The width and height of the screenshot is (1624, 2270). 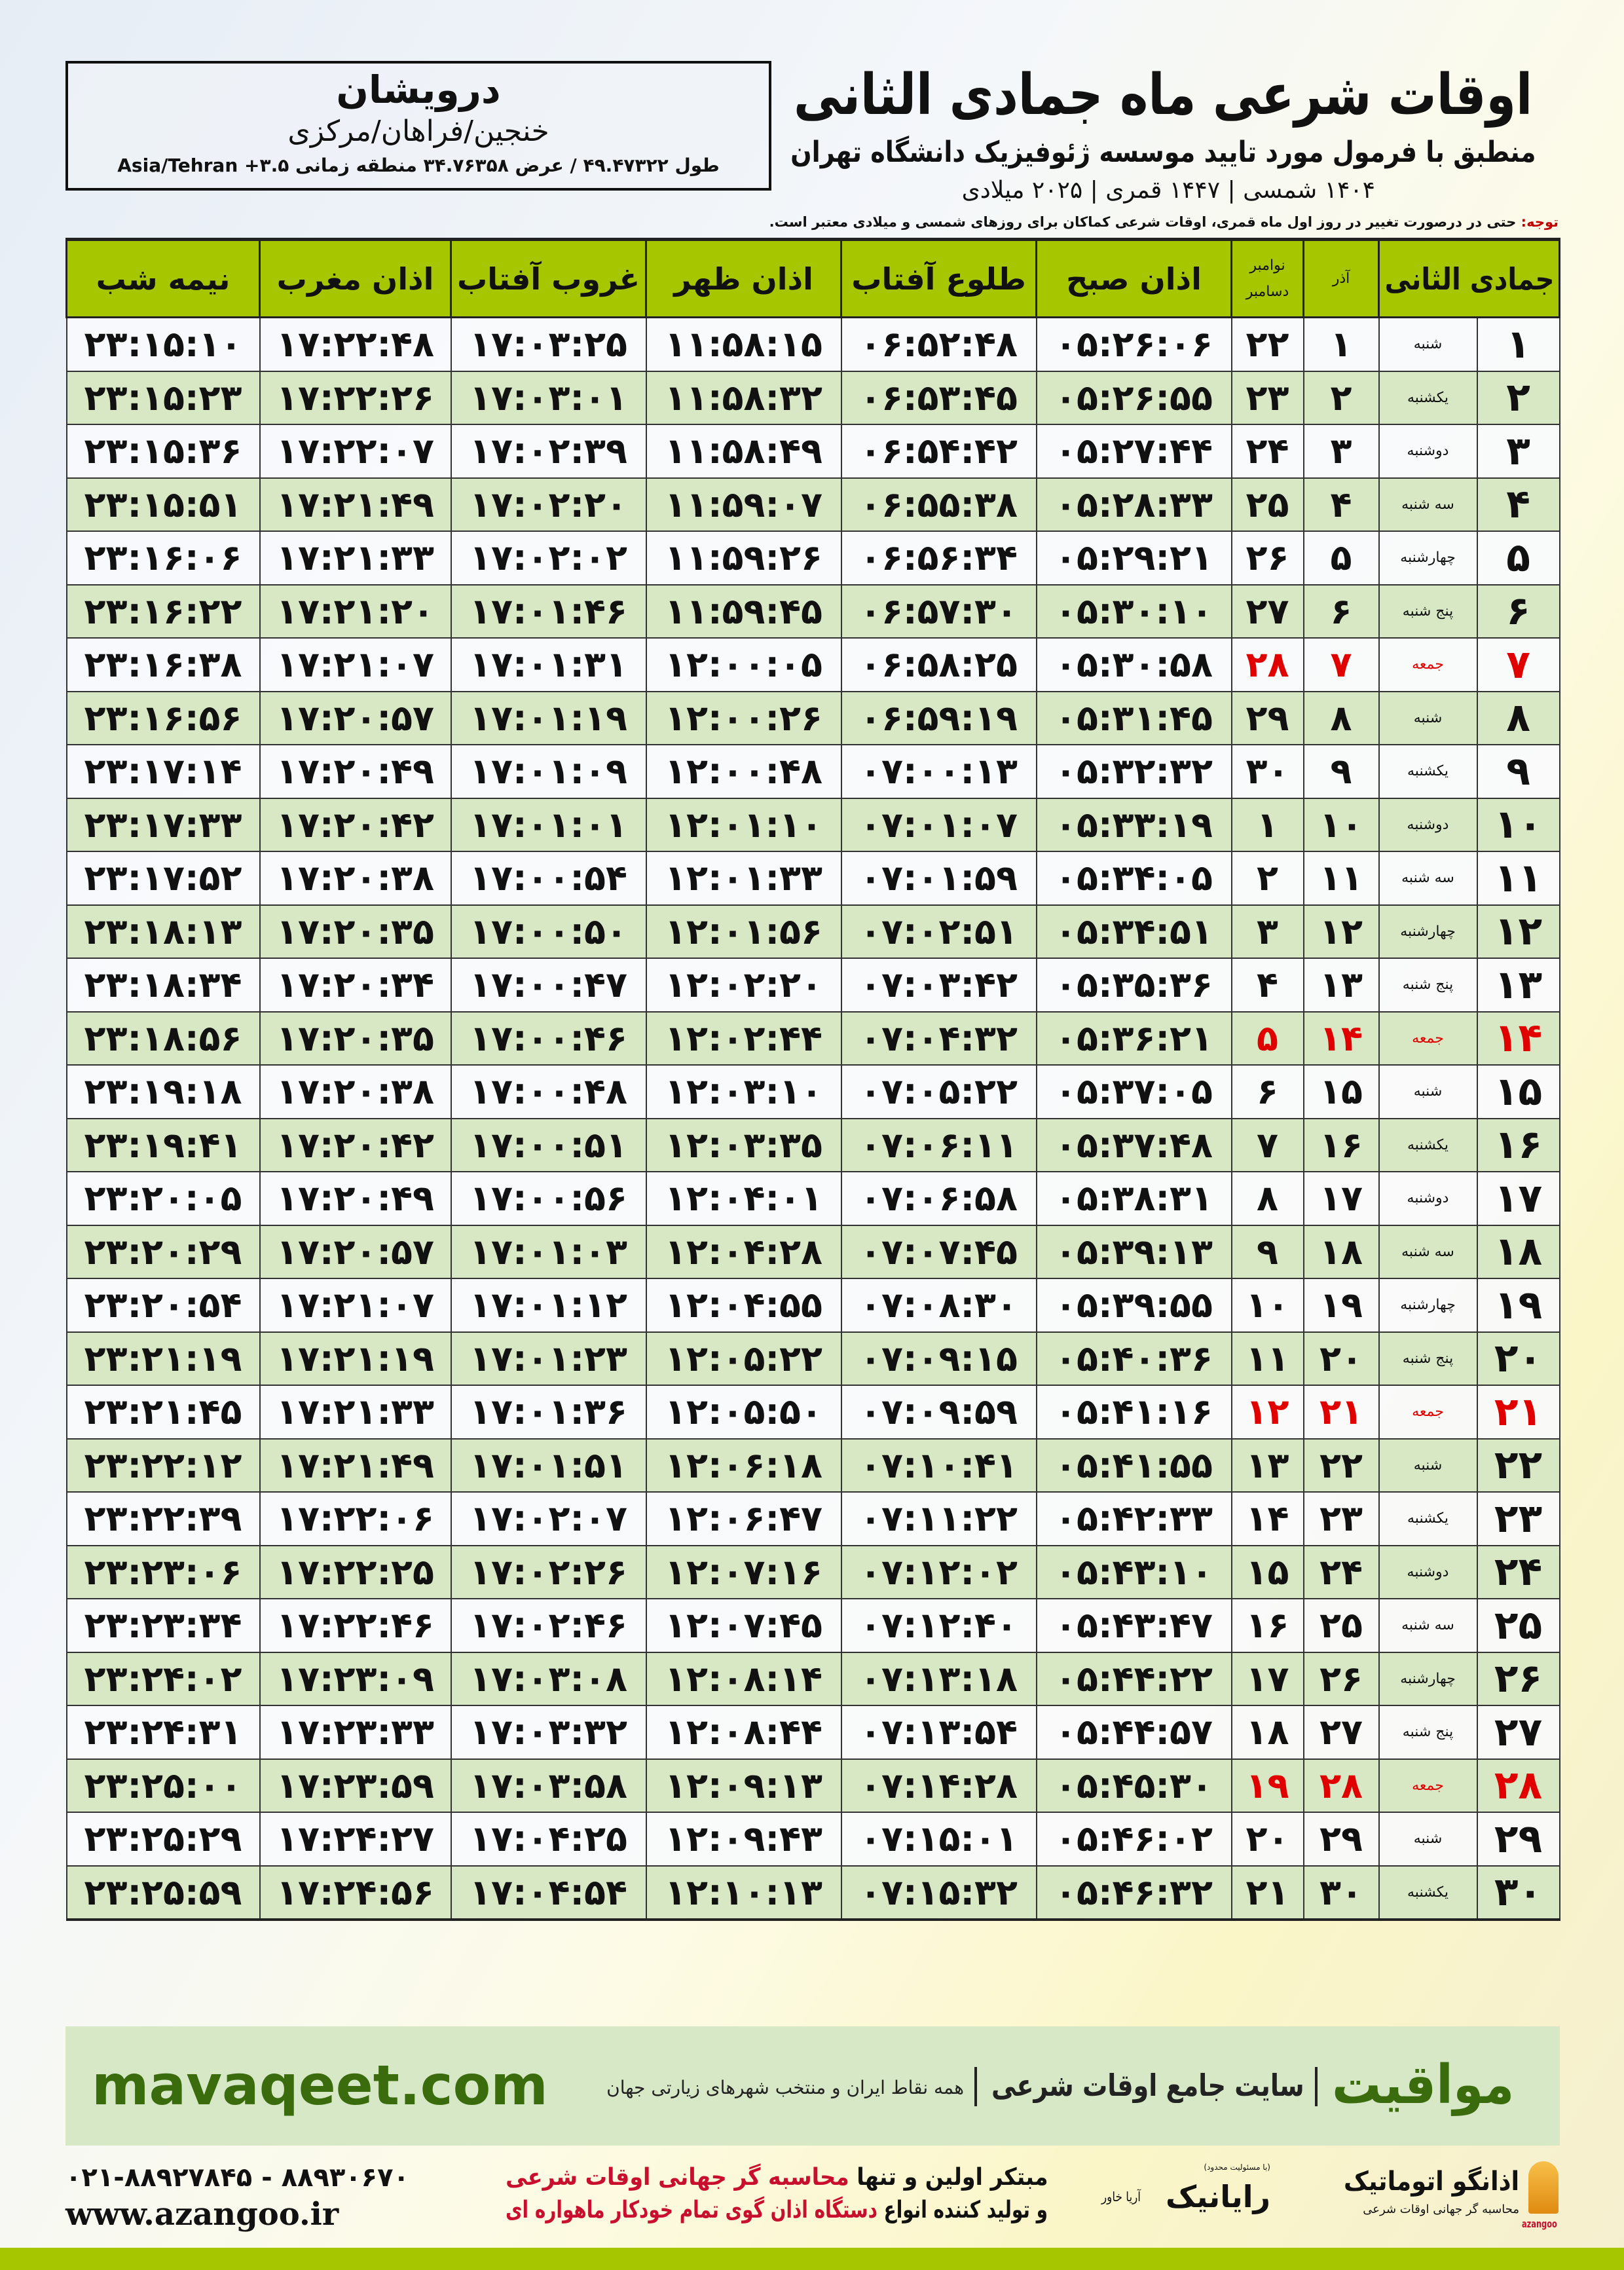 I want to click on hijri-day: ۲۴, so click(x=1518, y=1572).